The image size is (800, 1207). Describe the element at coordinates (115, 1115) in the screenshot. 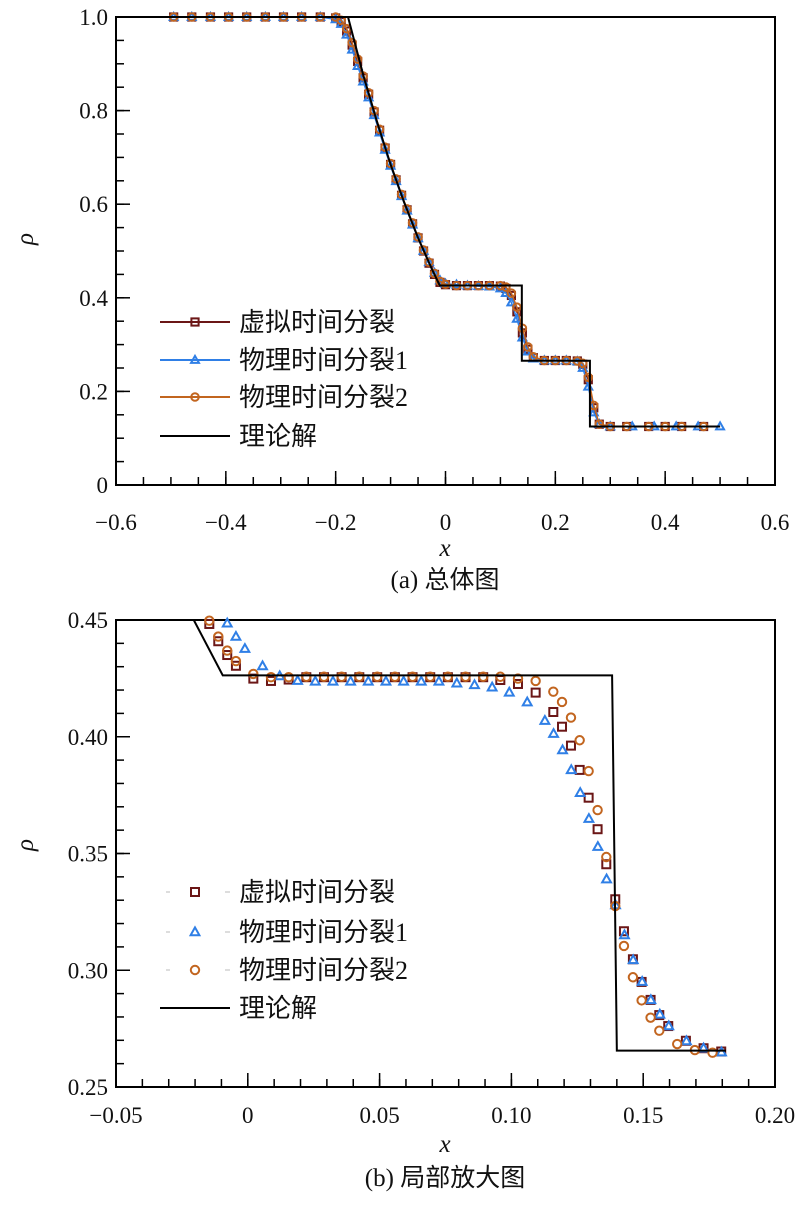

I see `x-tick-label: −0.05` at that location.